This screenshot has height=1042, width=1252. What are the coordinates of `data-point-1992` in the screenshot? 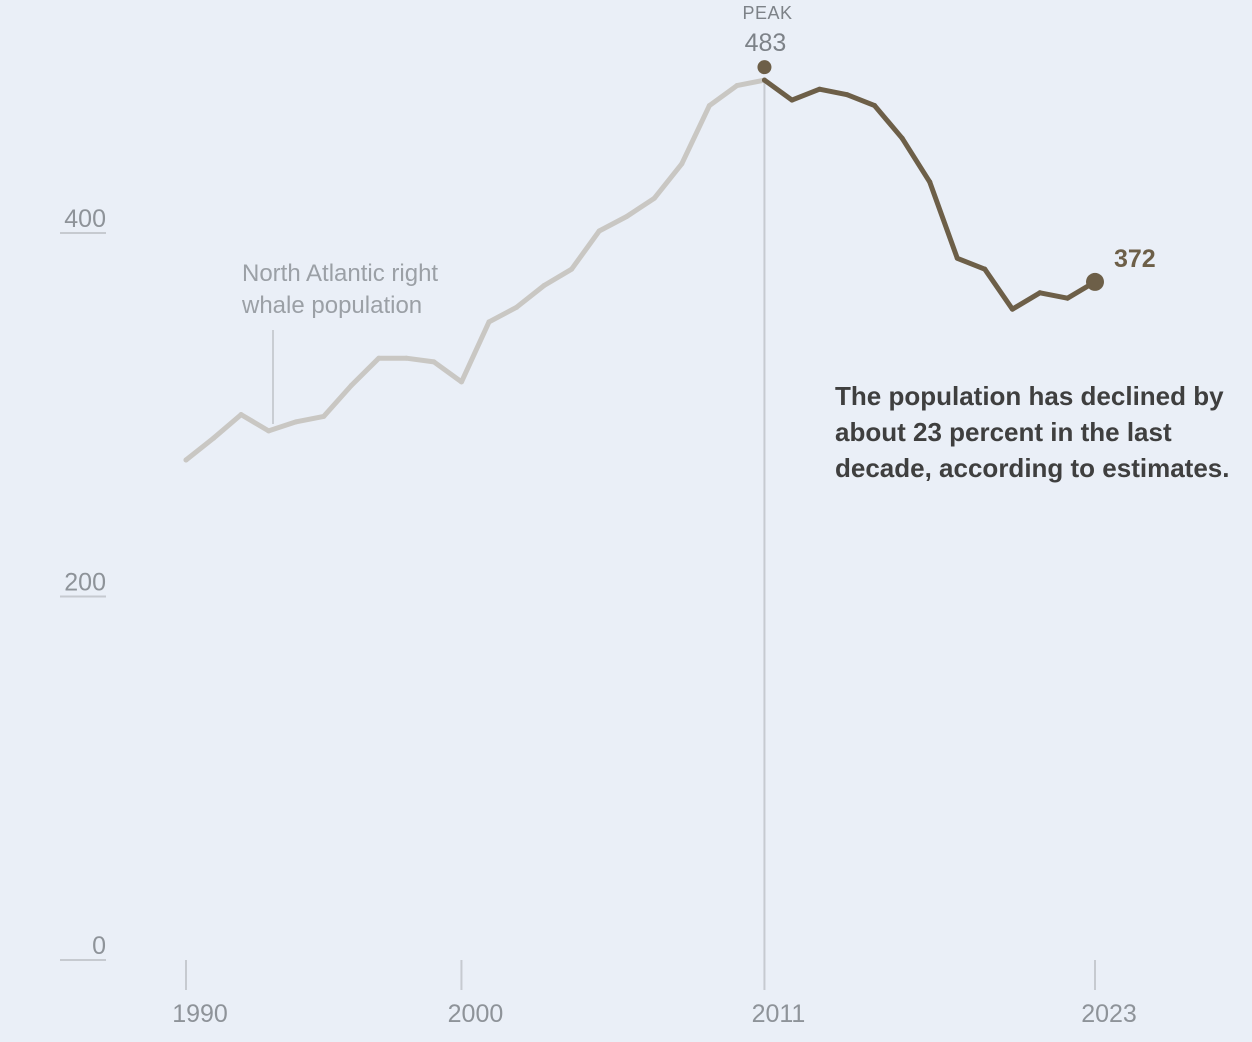 It's located at (241, 415).